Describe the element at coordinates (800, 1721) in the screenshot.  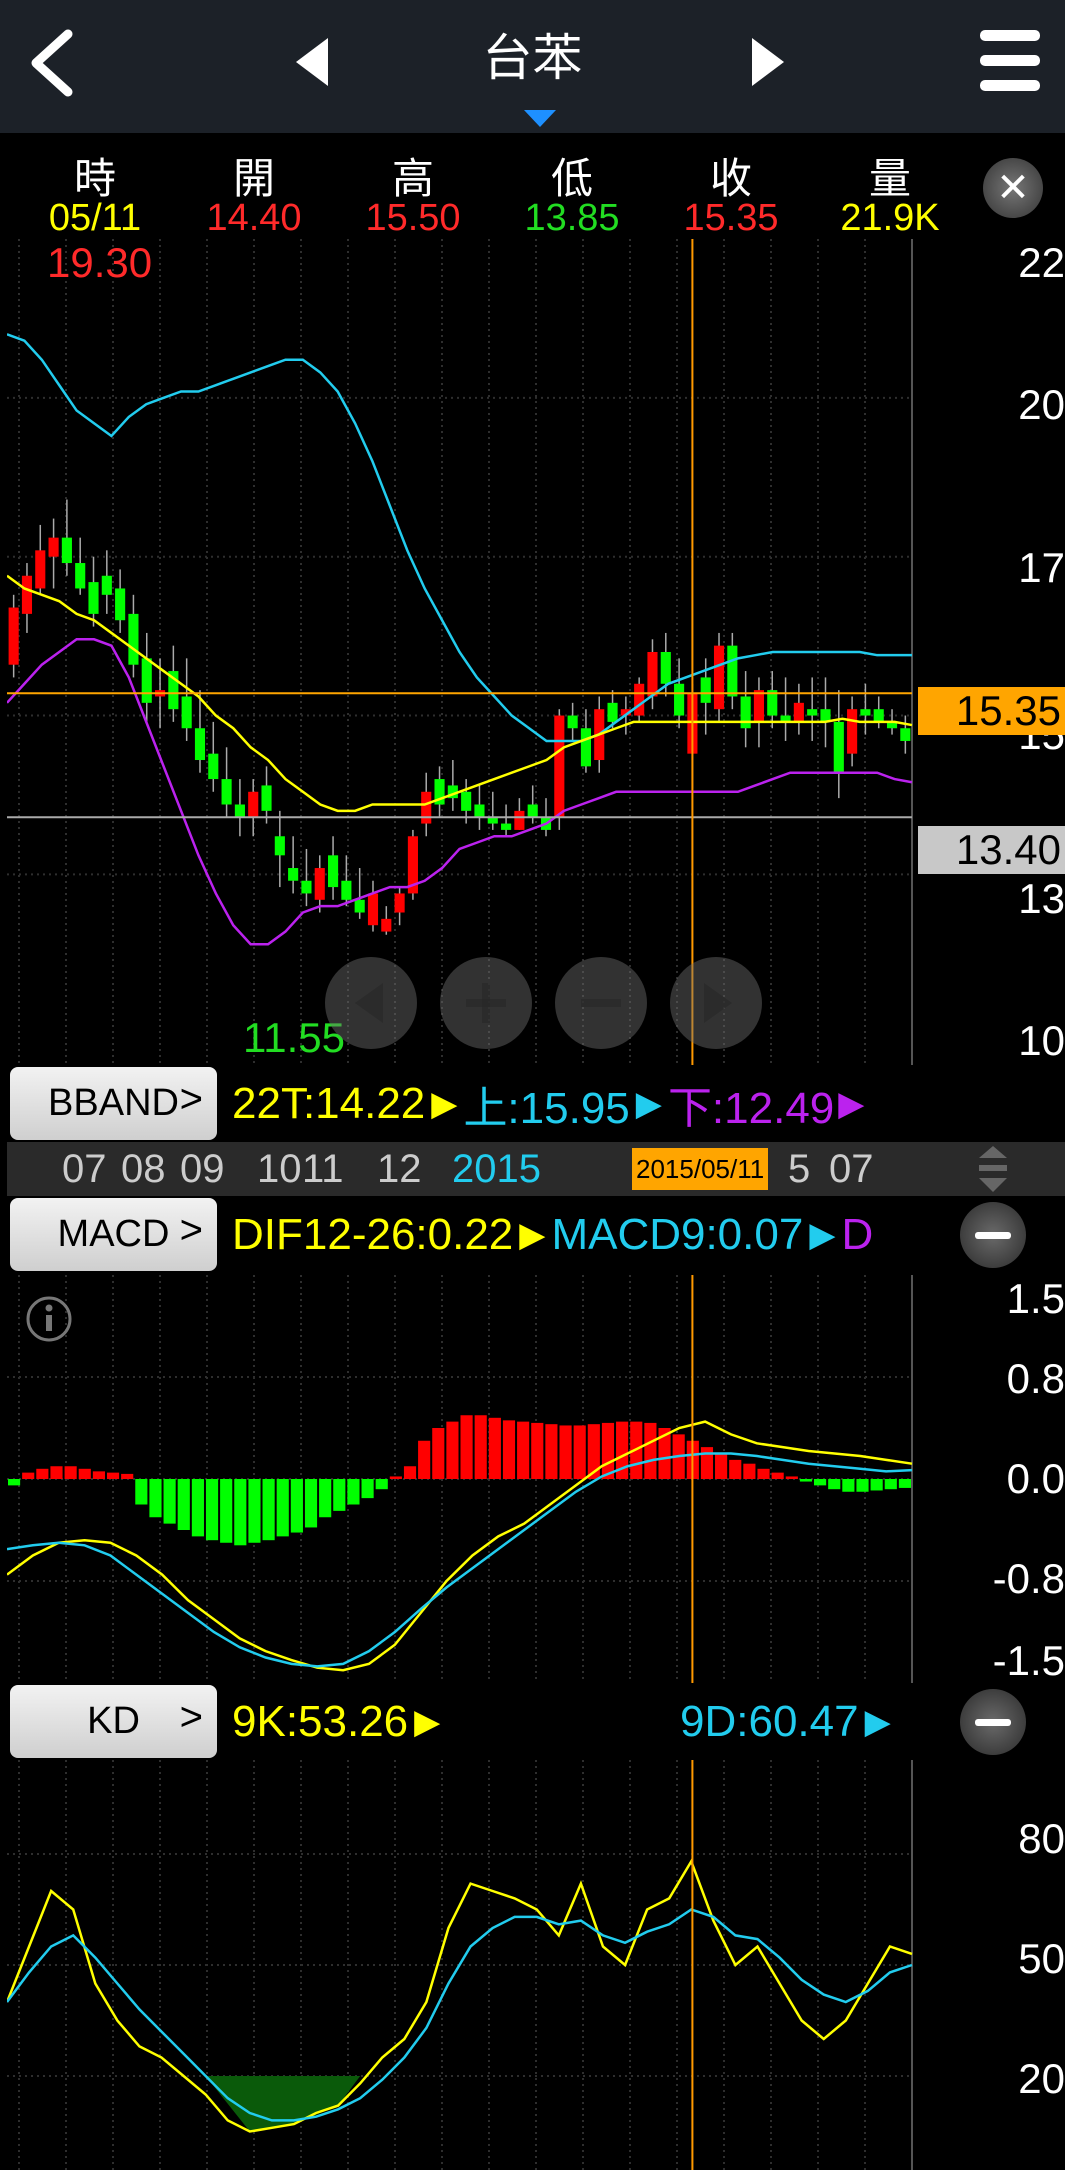
I see `kd-d-values: 9D:60.47 ▶` at that location.